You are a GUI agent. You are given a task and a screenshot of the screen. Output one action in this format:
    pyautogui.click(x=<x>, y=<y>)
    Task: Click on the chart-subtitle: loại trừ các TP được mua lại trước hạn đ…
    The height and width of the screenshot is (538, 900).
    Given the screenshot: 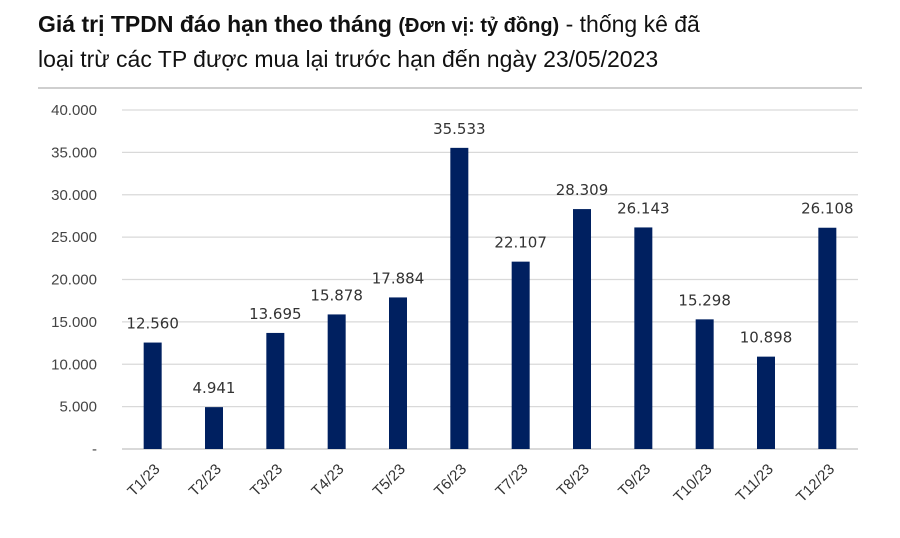 What is the action you would take?
    pyautogui.click(x=348, y=59)
    